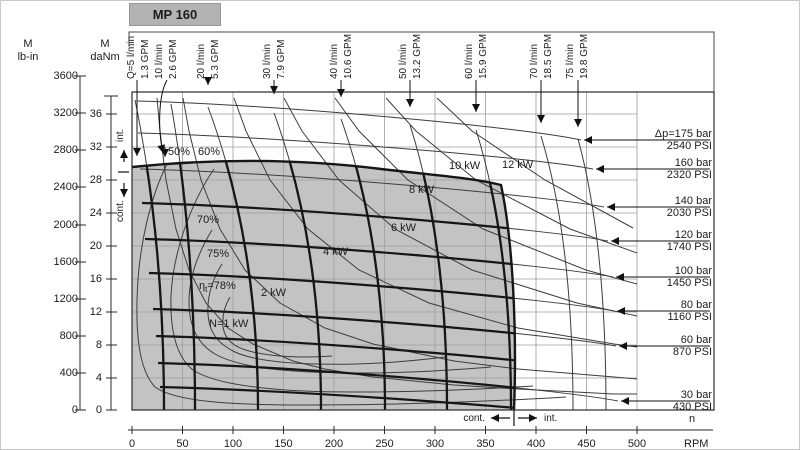 Image resolution: width=800 pixels, height=450 pixels. What do you see at coordinates (693, 235) in the screenshot?
I see `pressure-bar: 120 bar` at bounding box center [693, 235].